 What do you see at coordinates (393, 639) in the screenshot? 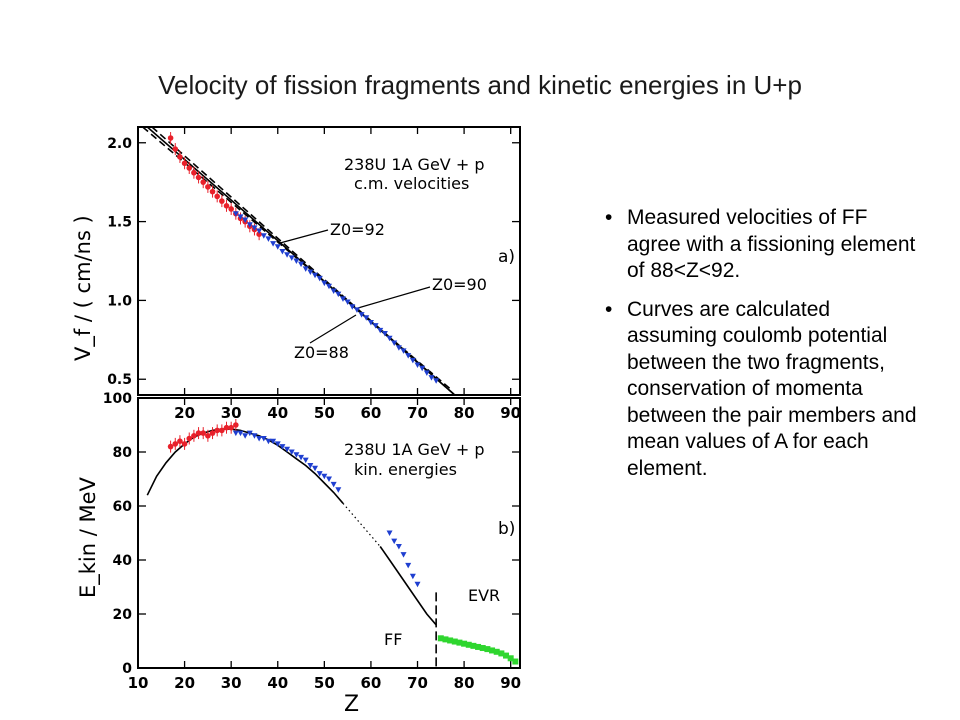
I see `region-label-ff: FF` at bounding box center [393, 639].